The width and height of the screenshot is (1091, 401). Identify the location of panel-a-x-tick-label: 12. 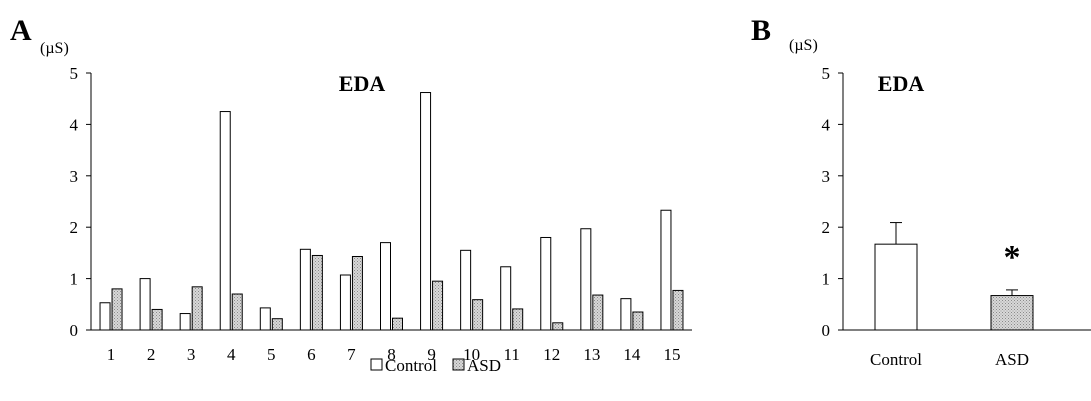
(551, 354).